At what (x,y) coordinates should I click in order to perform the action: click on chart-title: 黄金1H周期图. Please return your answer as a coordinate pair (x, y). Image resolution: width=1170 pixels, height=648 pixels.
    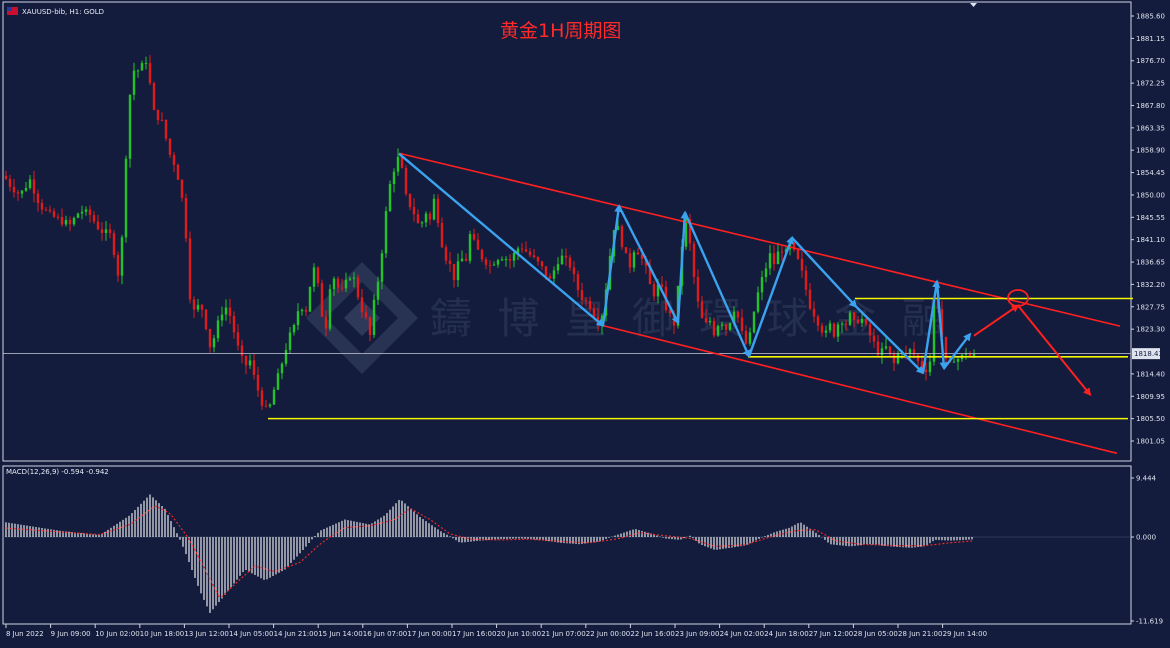
    Looking at the image, I should click on (560, 31).